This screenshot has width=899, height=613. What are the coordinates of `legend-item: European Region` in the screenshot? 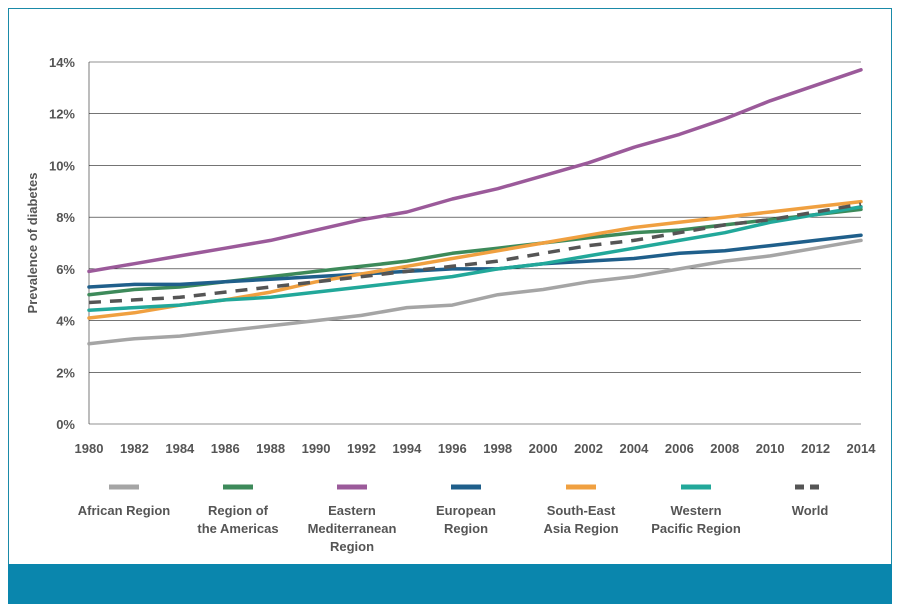 It's located at (466, 510).